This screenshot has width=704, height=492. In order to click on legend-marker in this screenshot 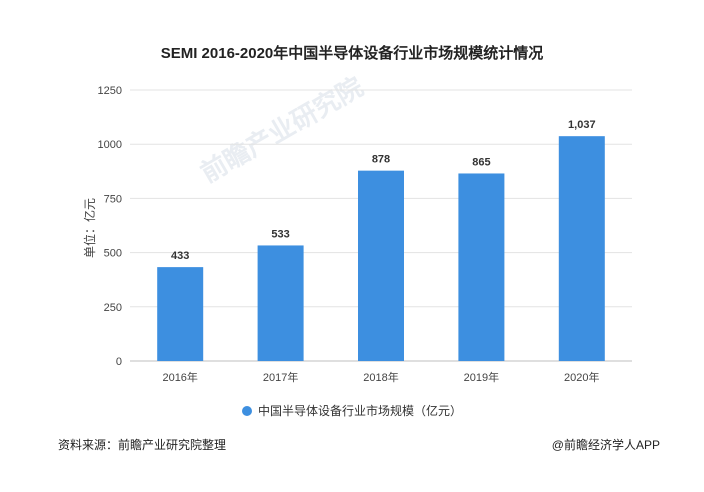, I will do `click(246, 411)`.